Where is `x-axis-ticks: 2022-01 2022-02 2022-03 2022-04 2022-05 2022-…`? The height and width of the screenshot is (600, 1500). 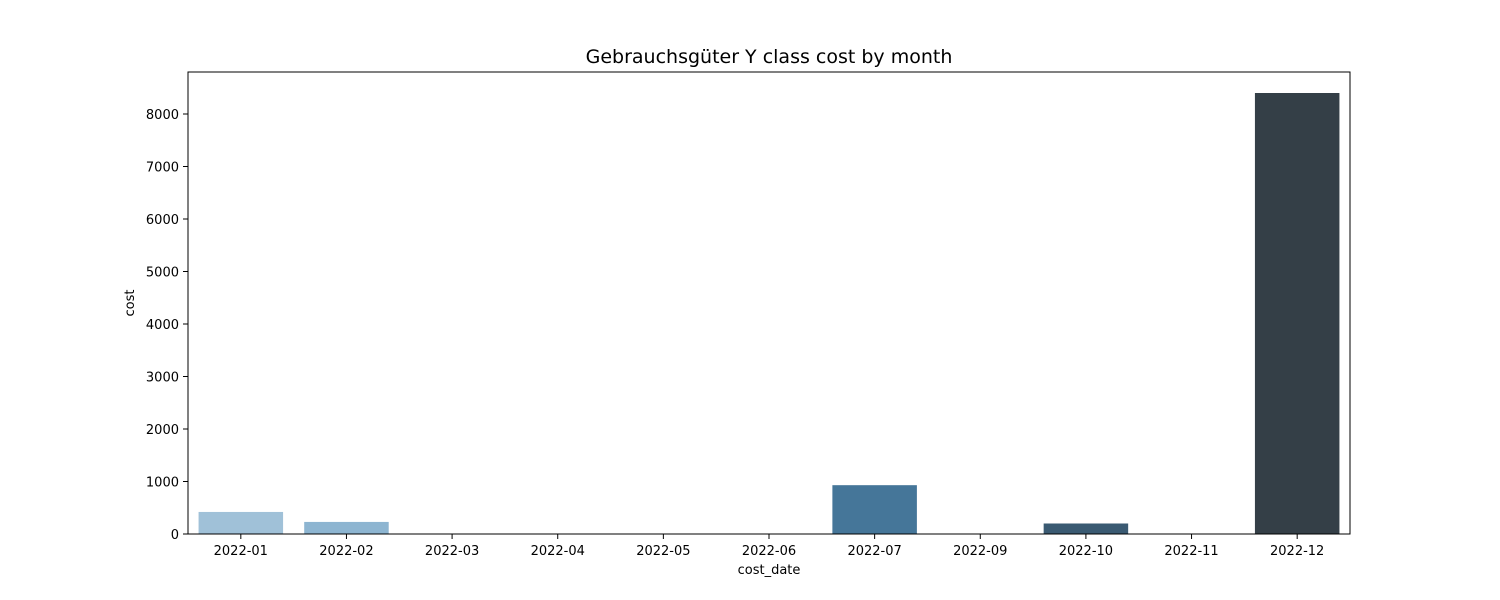
x-axis-ticks: 2022-01 2022-02 2022-03 2022-04 2022-05 2022-… is located at coordinates (769, 546).